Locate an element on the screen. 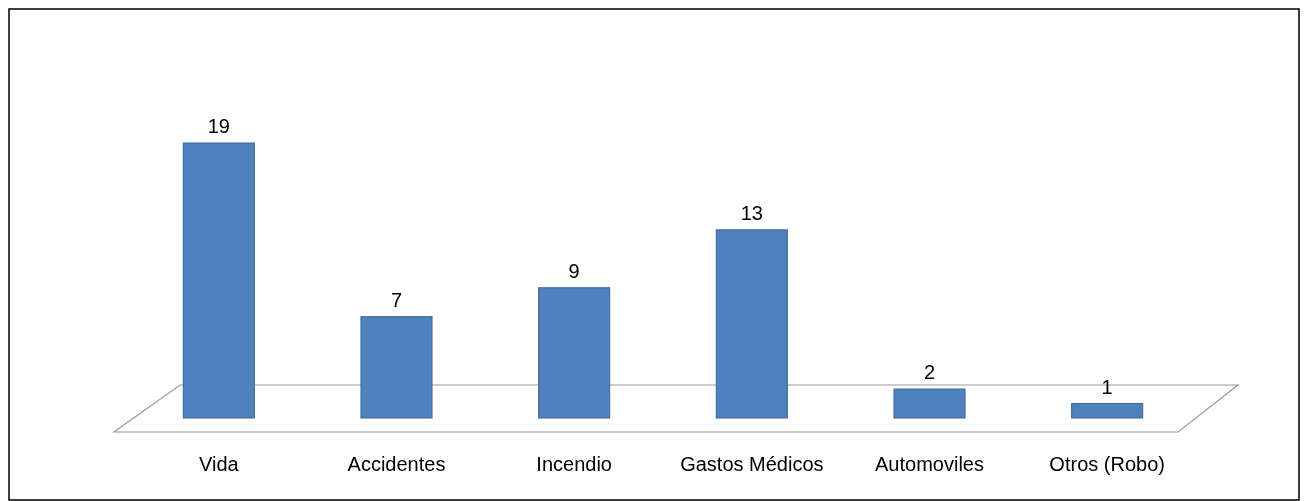 This screenshot has height=501, width=1308. x-tick-label: Otros (Robo) is located at coordinates (1107, 464).